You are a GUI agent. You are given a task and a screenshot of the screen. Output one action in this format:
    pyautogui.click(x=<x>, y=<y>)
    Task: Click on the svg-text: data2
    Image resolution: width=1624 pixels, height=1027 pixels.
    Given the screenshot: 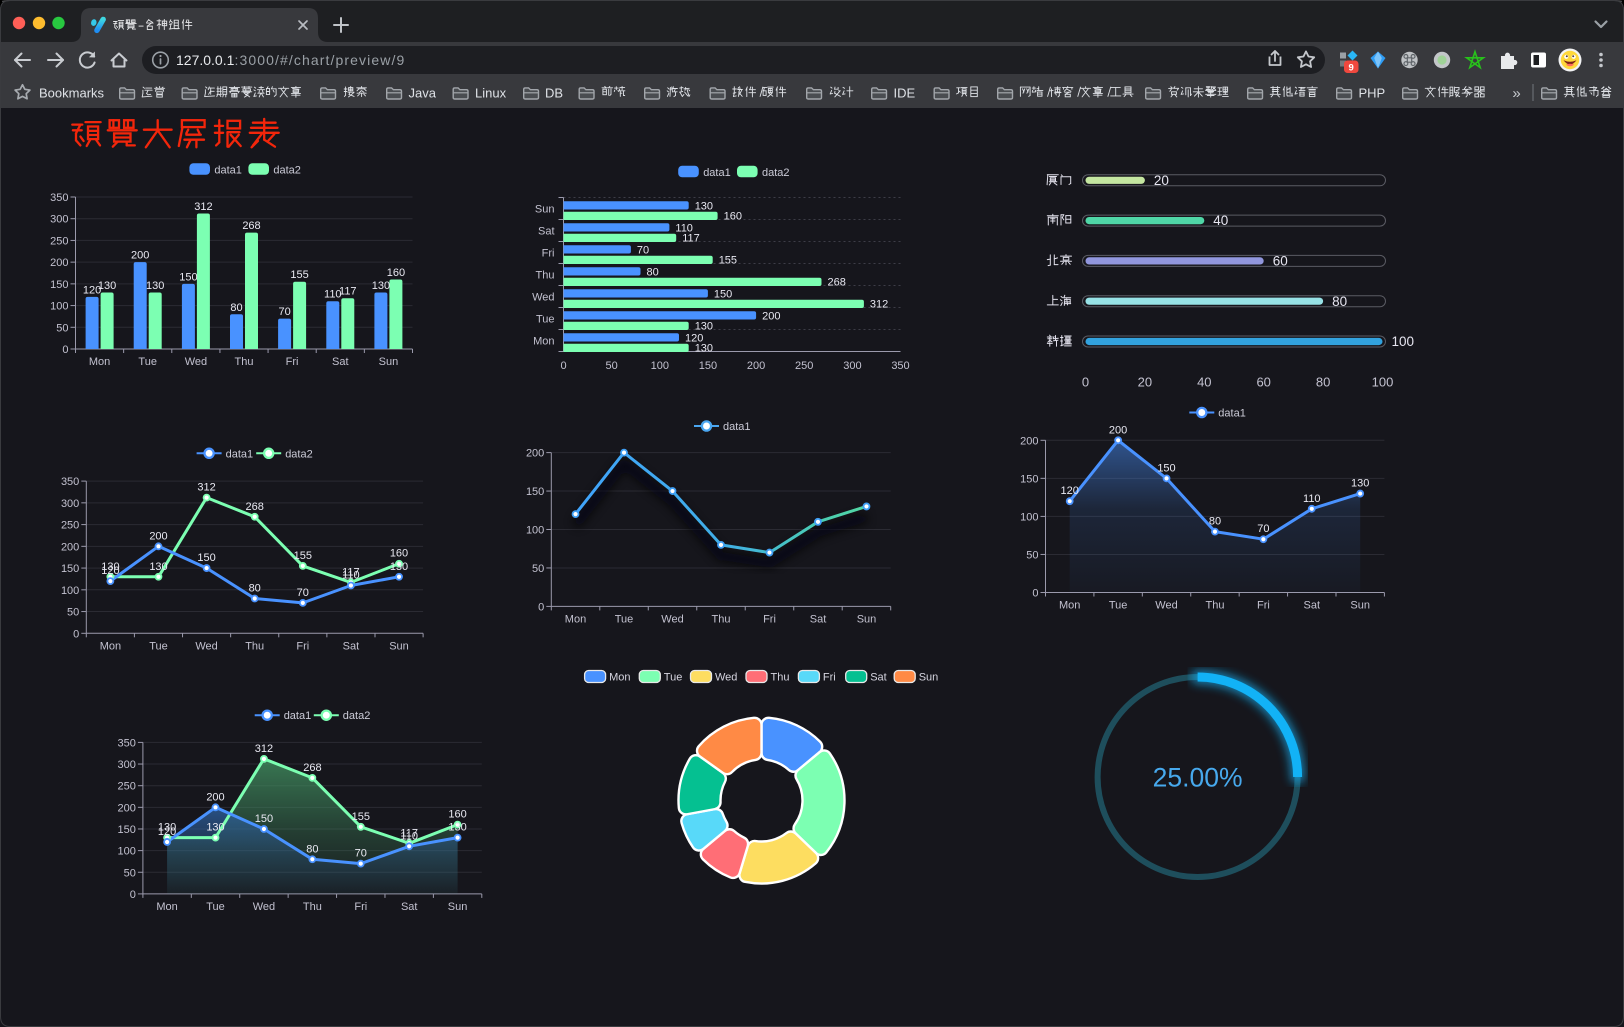 What is the action you would take?
    pyautogui.click(x=357, y=716)
    